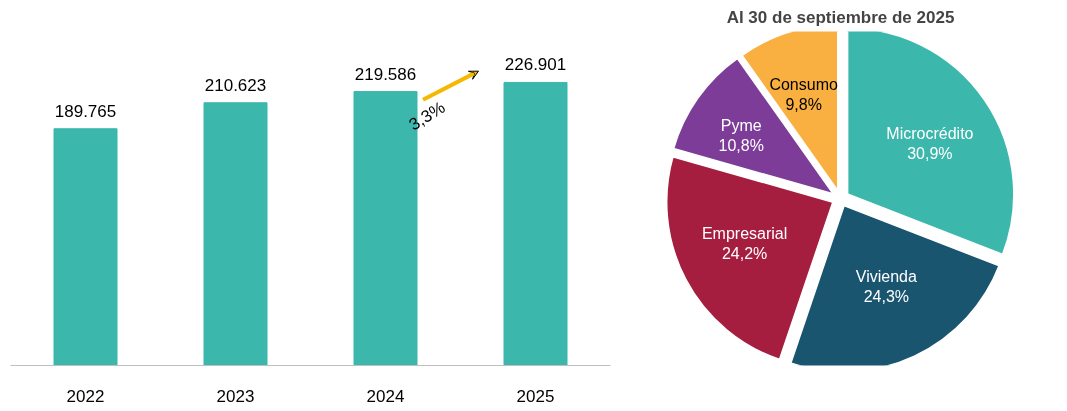 The width and height of the screenshot is (1067, 411). I want to click on x-tick-label: 2025, so click(535, 396).